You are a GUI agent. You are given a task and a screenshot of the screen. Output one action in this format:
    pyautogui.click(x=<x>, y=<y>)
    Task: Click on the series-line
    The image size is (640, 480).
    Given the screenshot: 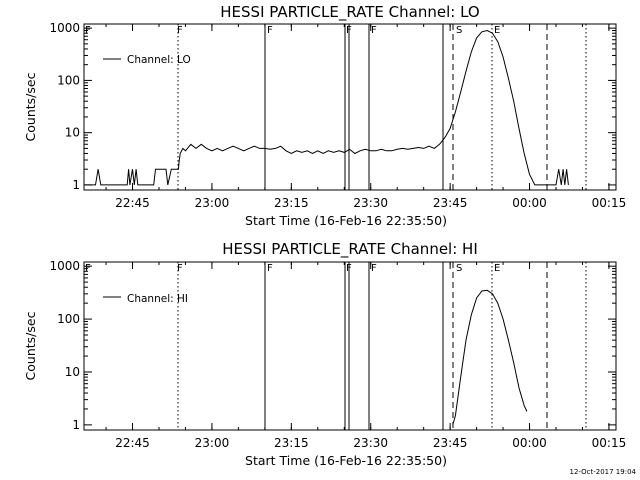 What is the action you would take?
    pyautogui.click(x=490, y=357)
    